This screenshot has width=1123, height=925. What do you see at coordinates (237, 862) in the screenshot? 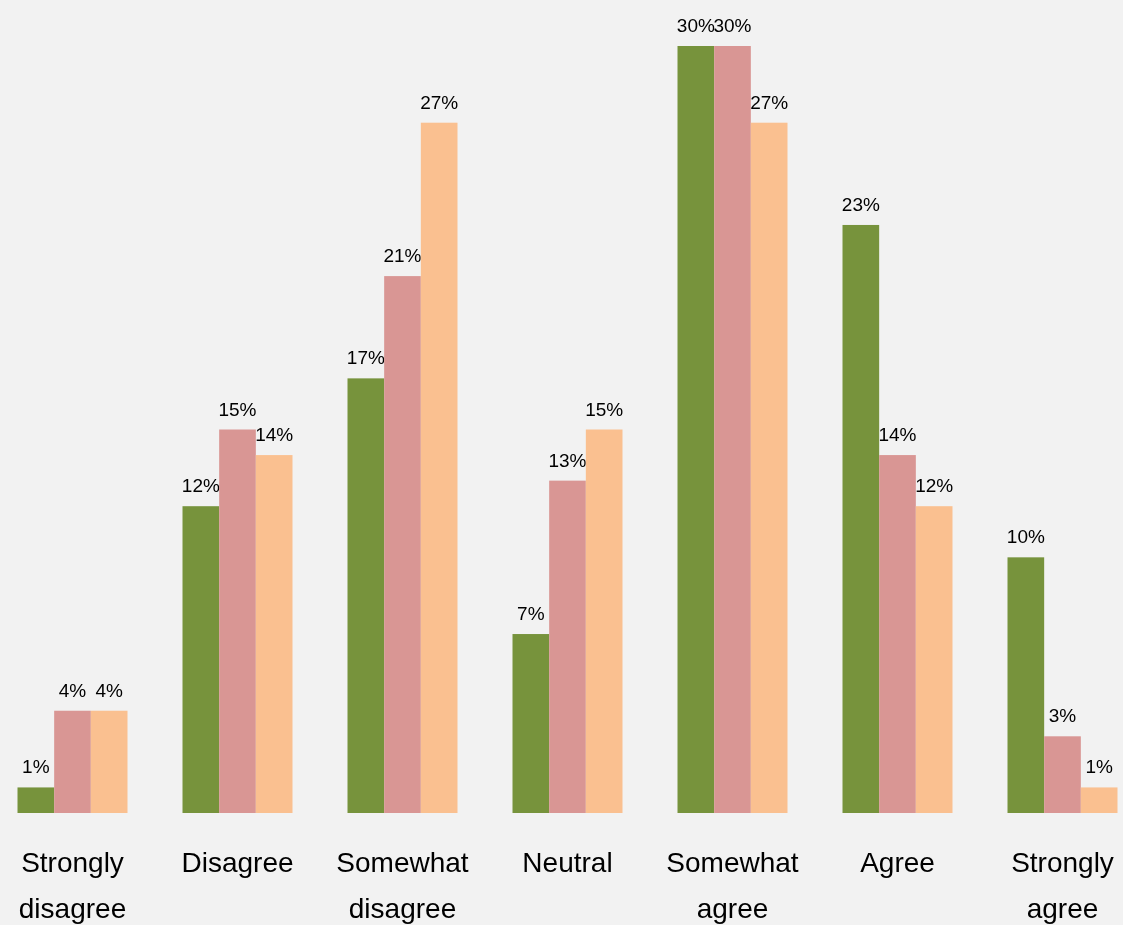
I see `x-tick-label: Disagree` at bounding box center [237, 862].